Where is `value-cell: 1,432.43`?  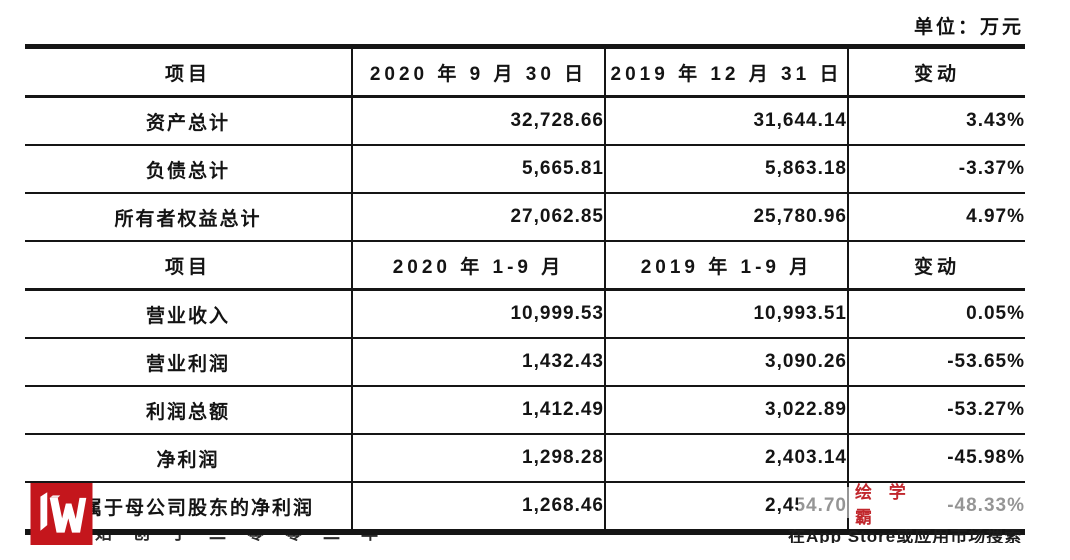
value-cell: 1,432.43 is located at coordinates (478, 362).